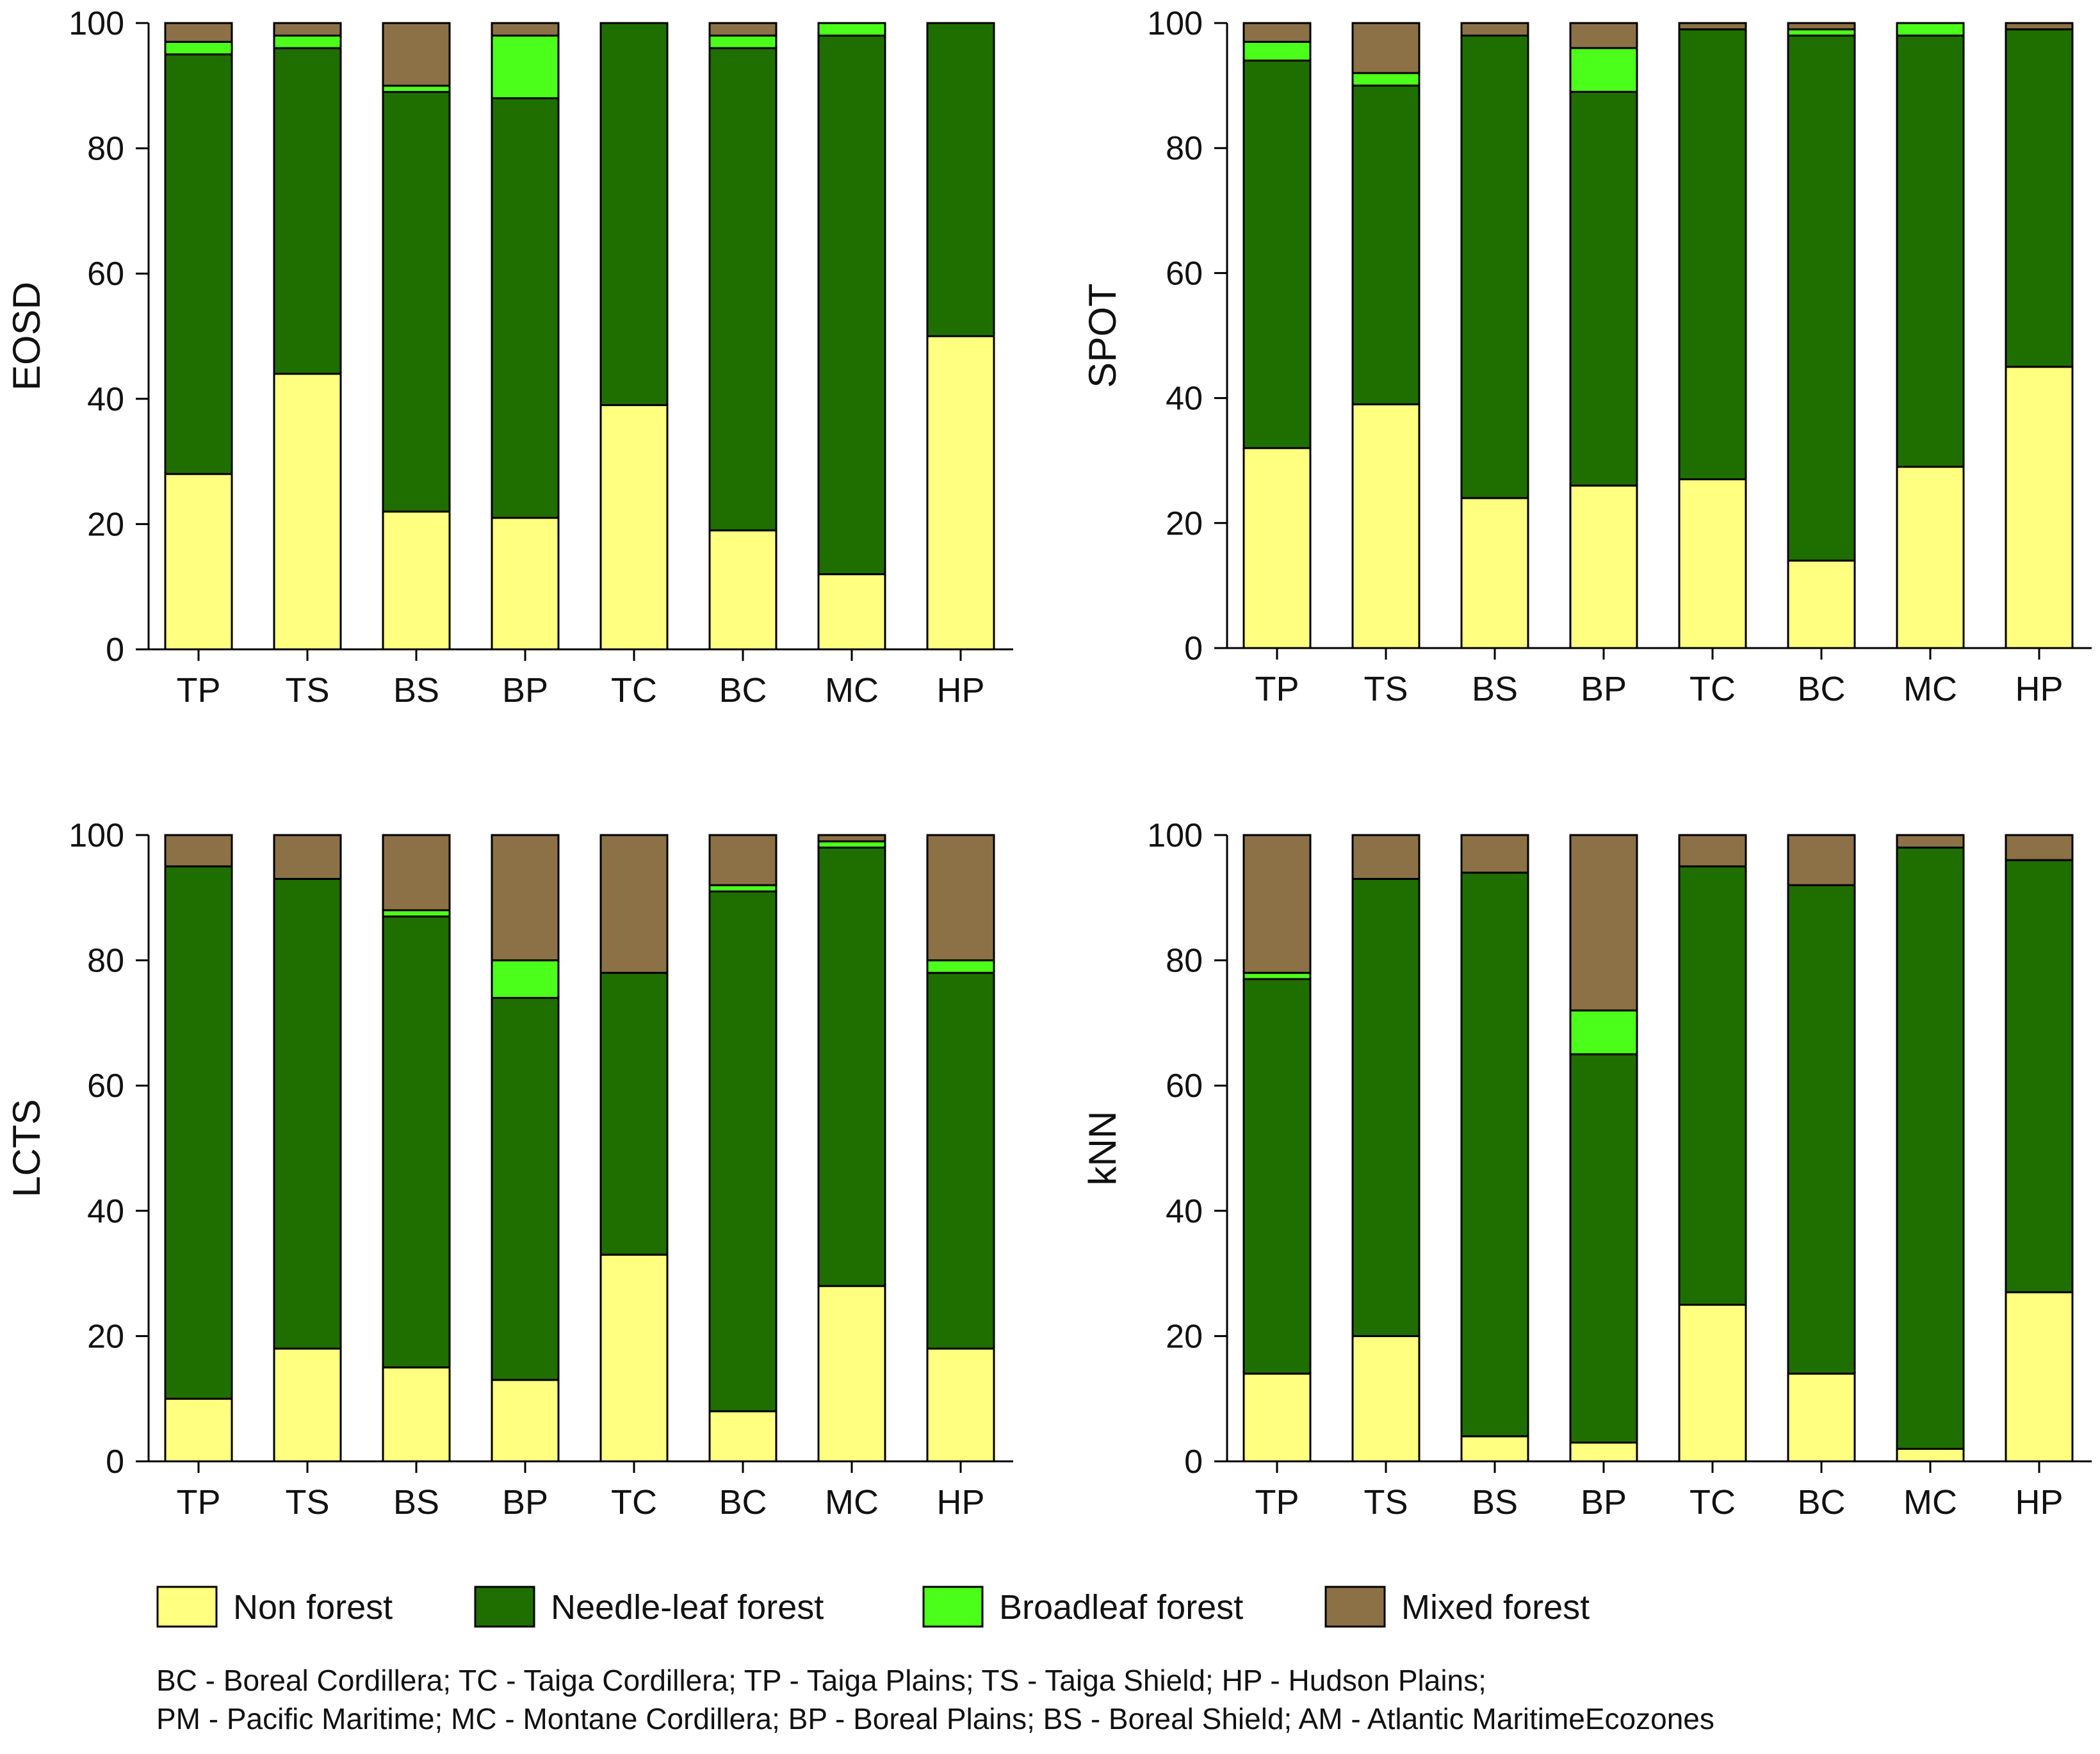 This screenshot has height=1754, width=2100. I want to click on bar-spot-bs-needle-leaf-forest, so click(1494, 267).